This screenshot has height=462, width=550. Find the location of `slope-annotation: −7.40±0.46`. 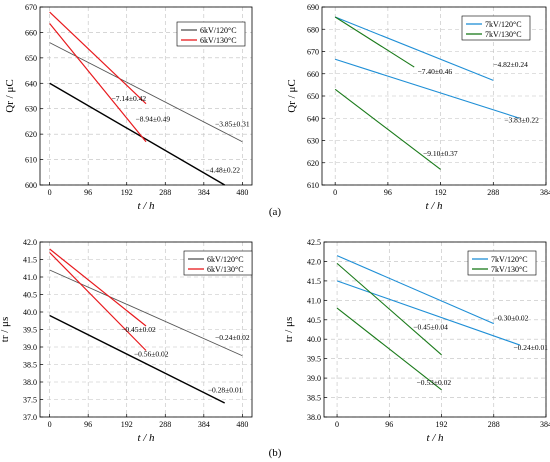

slope-annotation: −7.40±0.46 is located at coordinates (435, 71).